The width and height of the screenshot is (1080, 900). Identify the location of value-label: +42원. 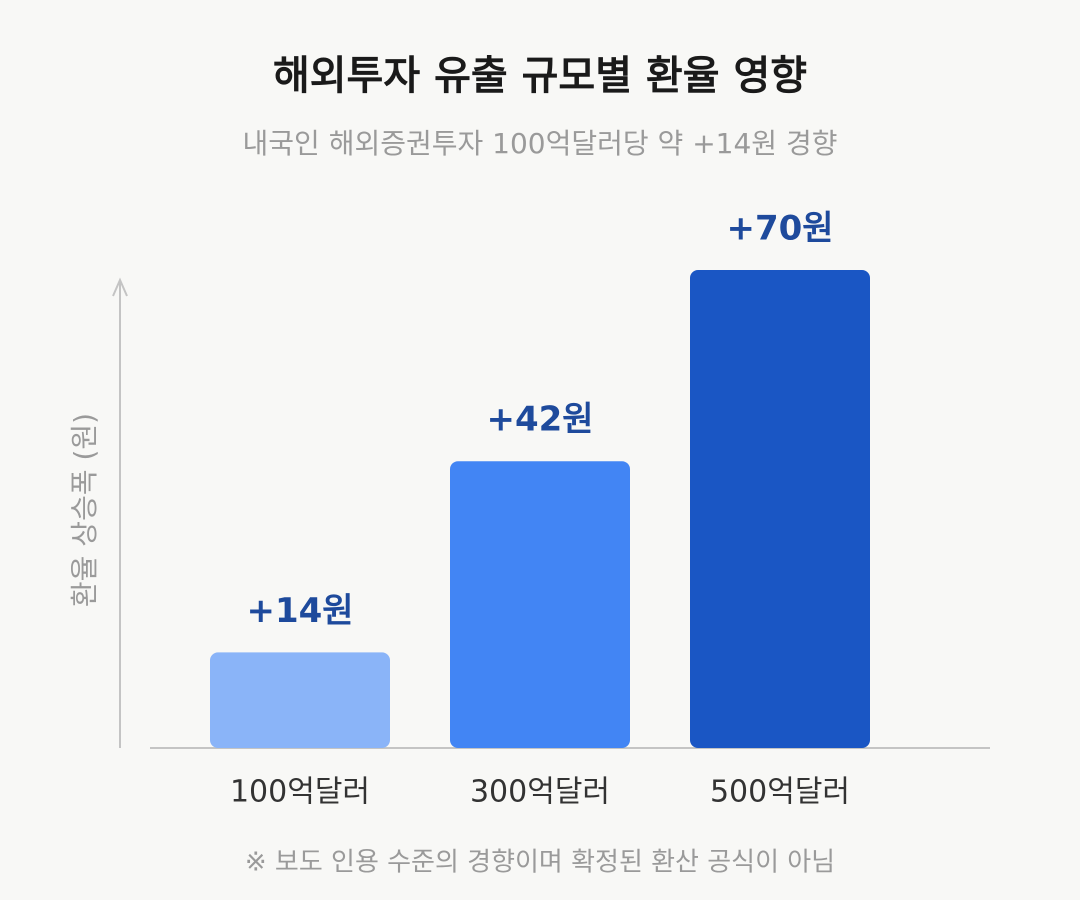
(539, 420).